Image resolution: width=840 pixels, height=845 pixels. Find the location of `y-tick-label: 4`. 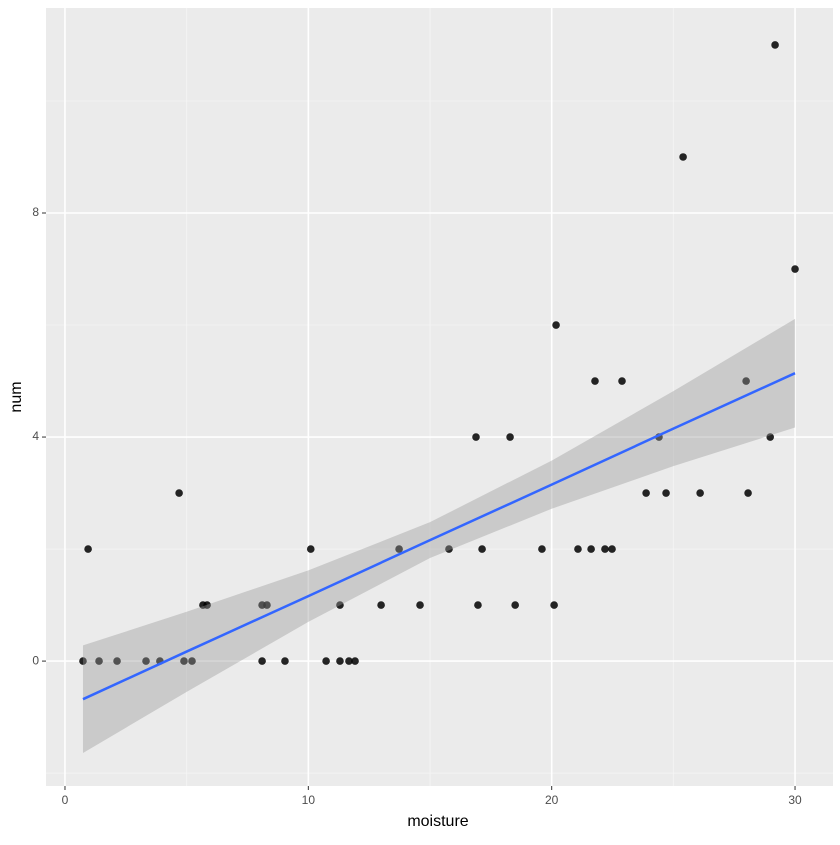

y-tick-label: 4 is located at coordinates (35, 436).